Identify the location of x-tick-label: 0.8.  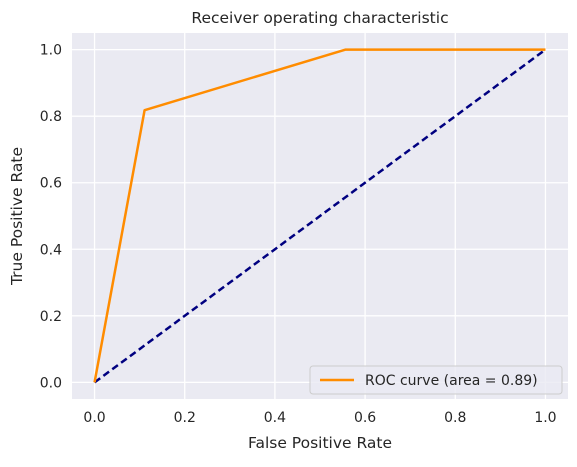
(455, 418).